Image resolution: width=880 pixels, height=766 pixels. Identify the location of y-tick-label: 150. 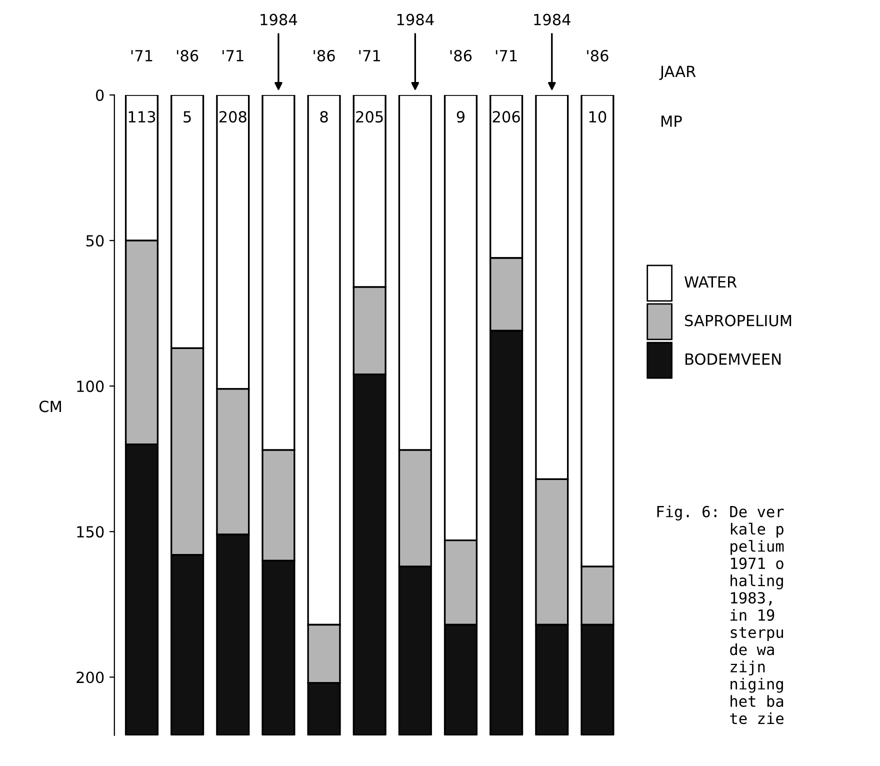
(90, 532).